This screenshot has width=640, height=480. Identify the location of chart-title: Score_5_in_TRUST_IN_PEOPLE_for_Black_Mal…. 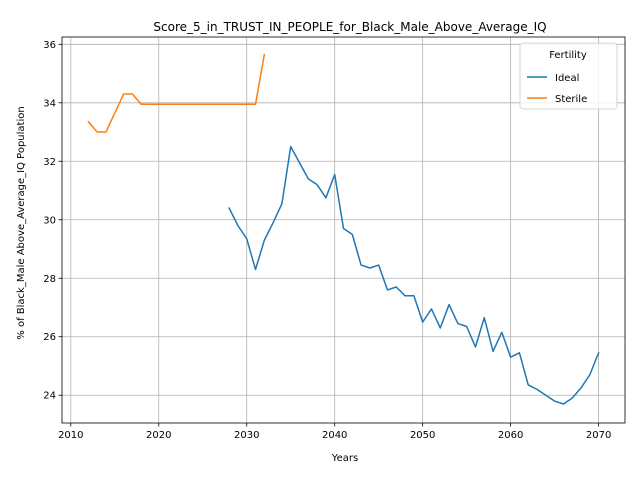
(349, 27).